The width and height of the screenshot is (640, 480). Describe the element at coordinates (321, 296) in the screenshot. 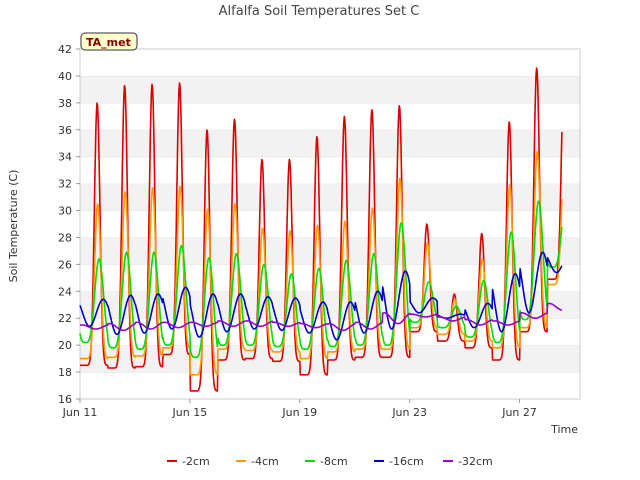

I see `series-line-minus-16cm` at that location.